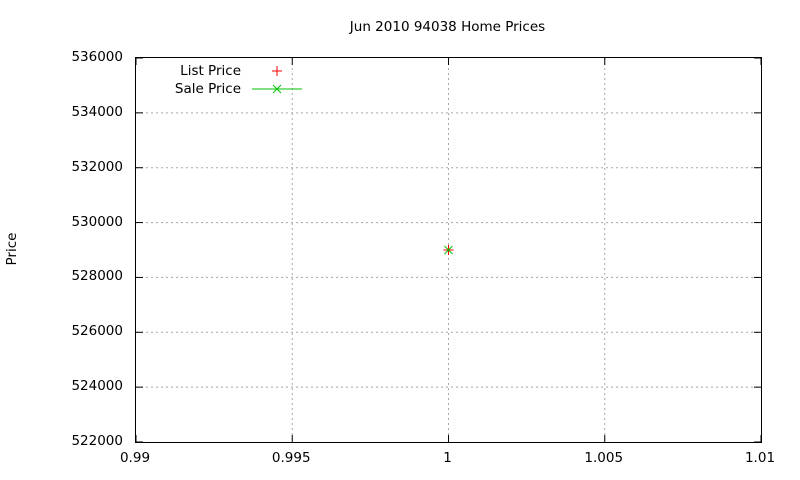 The height and width of the screenshot is (480, 800). I want to click on legend-label-sale-price: Sale Price, so click(207, 89).